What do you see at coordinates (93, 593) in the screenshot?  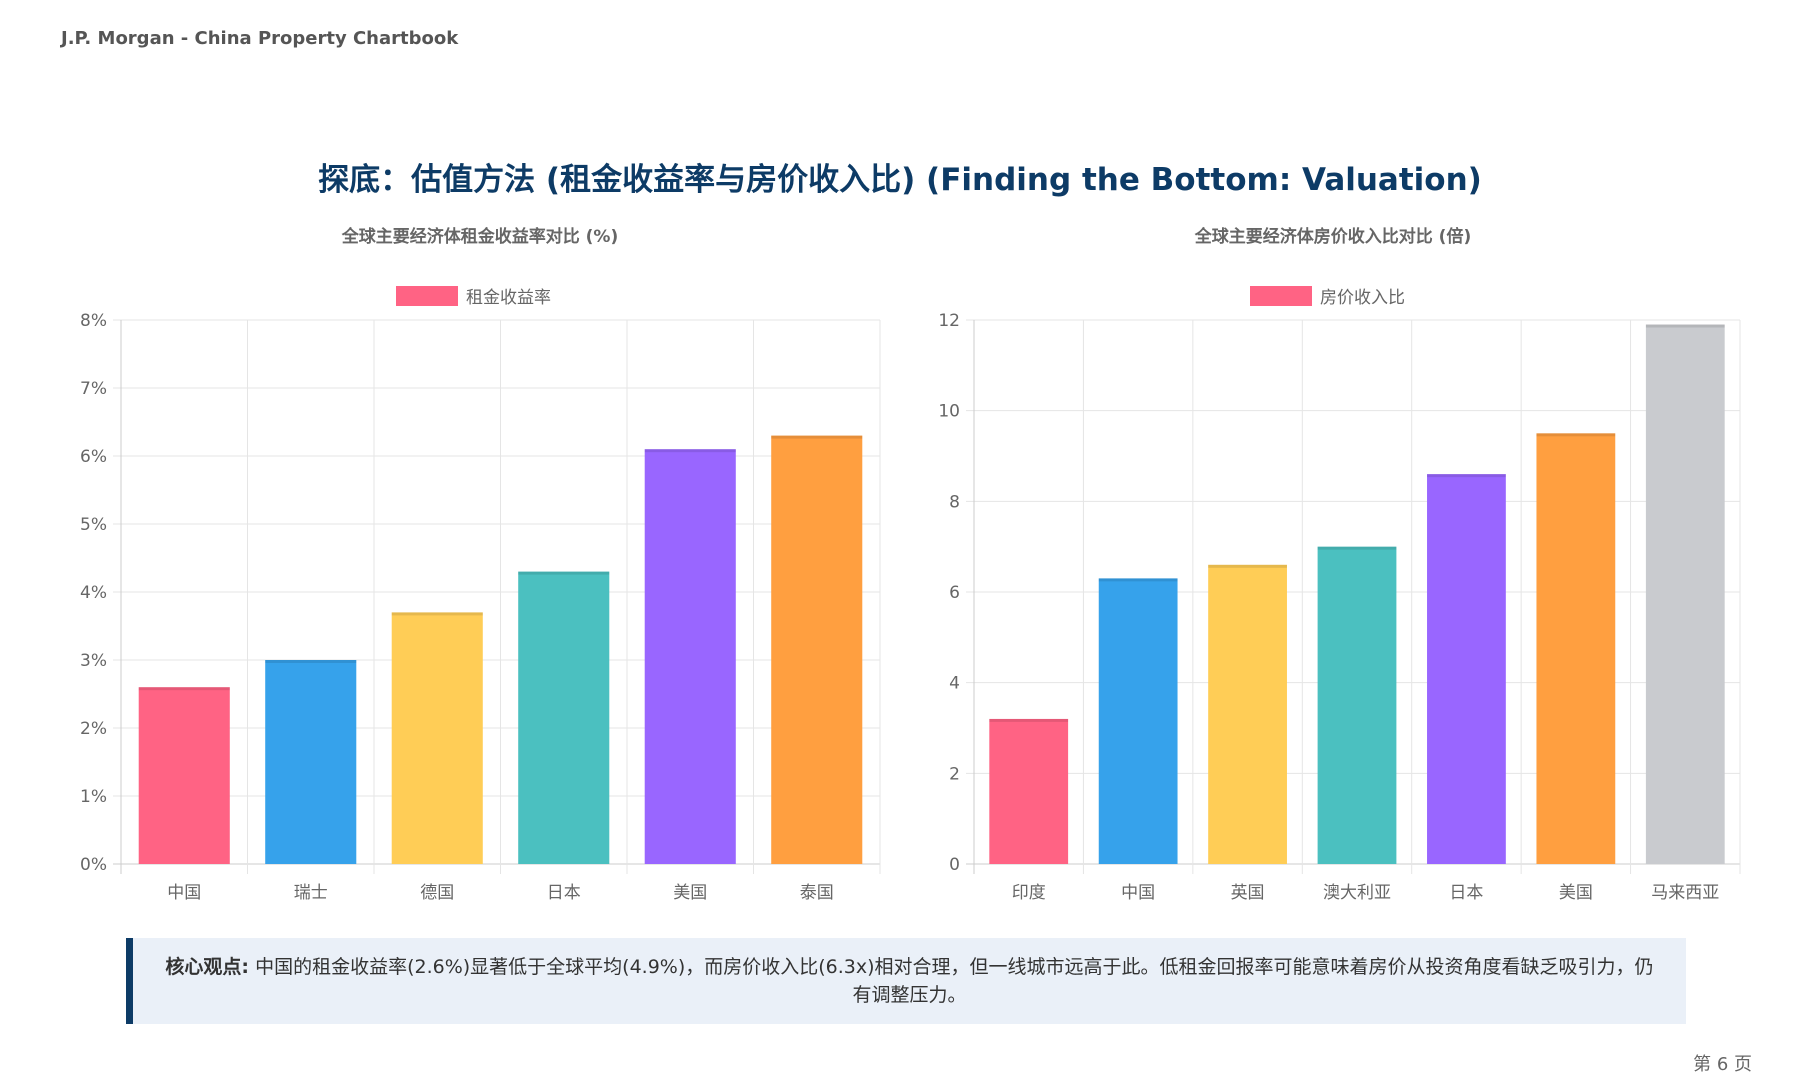 I see `y-tick-label: 4%` at bounding box center [93, 593].